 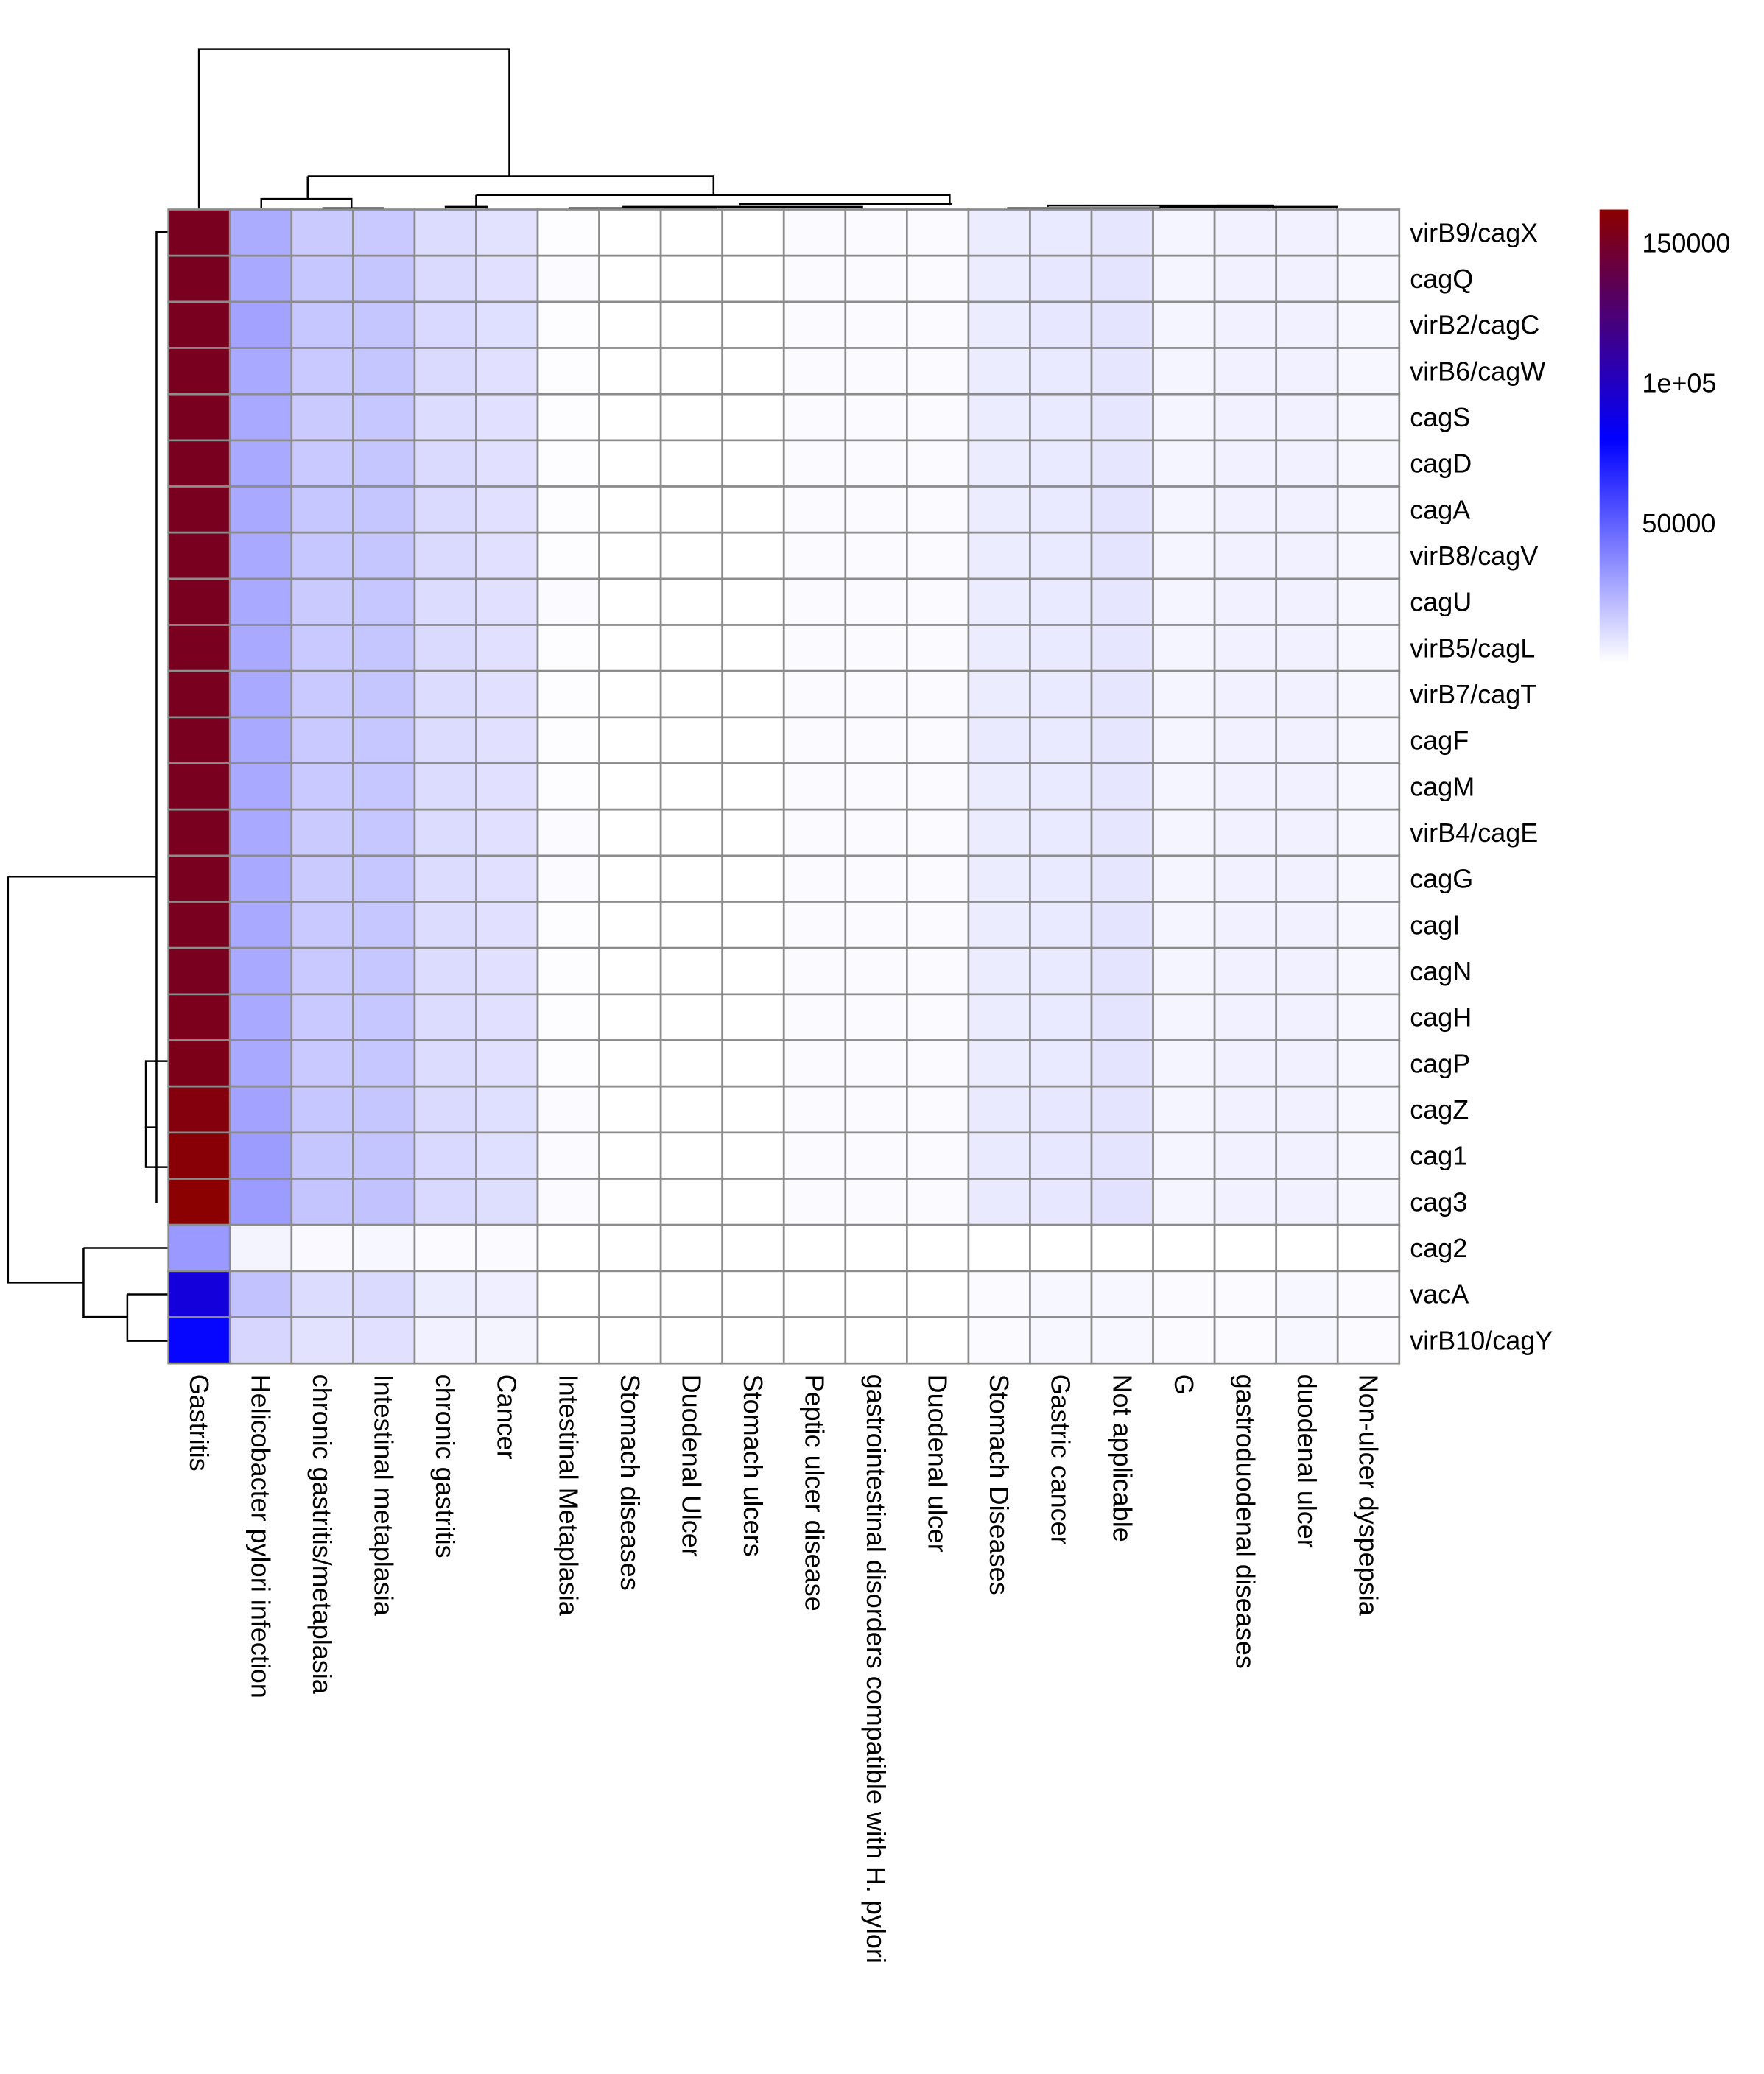 What do you see at coordinates (1438, 1156) in the screenshot?
I see `row-label: cag1` at bounding box center [1438, 1156].